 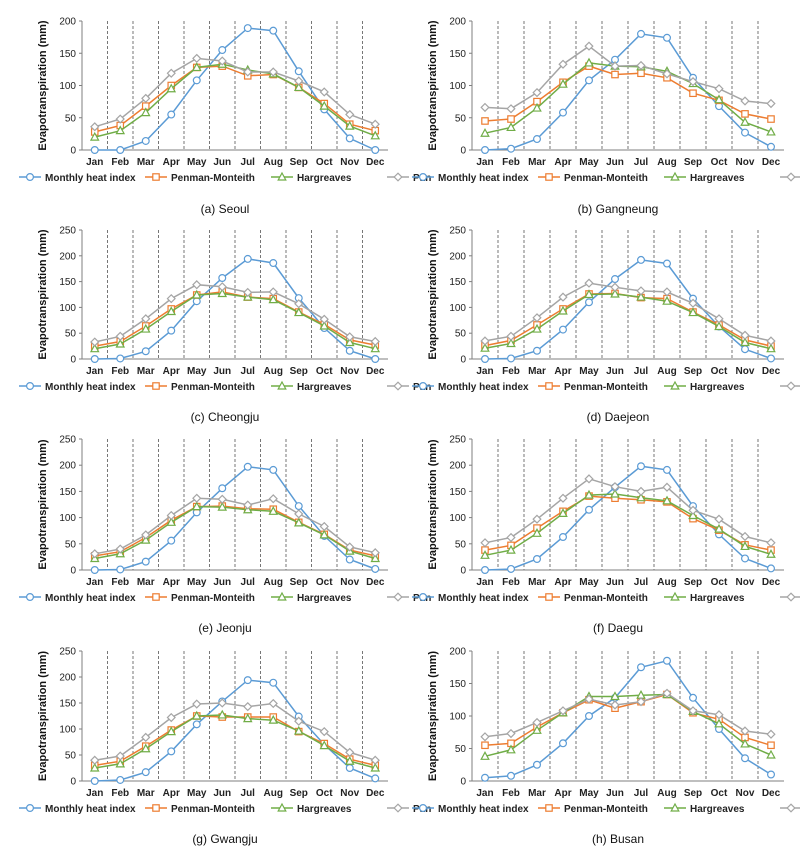 I want to click on x-tick-label: Nov, so click(x=745, y=582).